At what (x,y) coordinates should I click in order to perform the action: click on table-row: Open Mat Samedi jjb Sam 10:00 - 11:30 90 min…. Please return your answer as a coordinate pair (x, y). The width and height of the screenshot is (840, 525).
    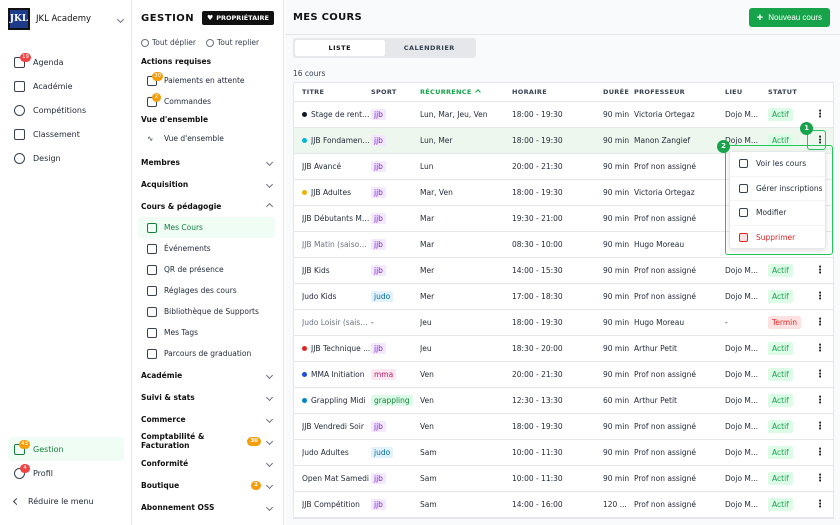
    Looking at the image, I should click on (563, 479).